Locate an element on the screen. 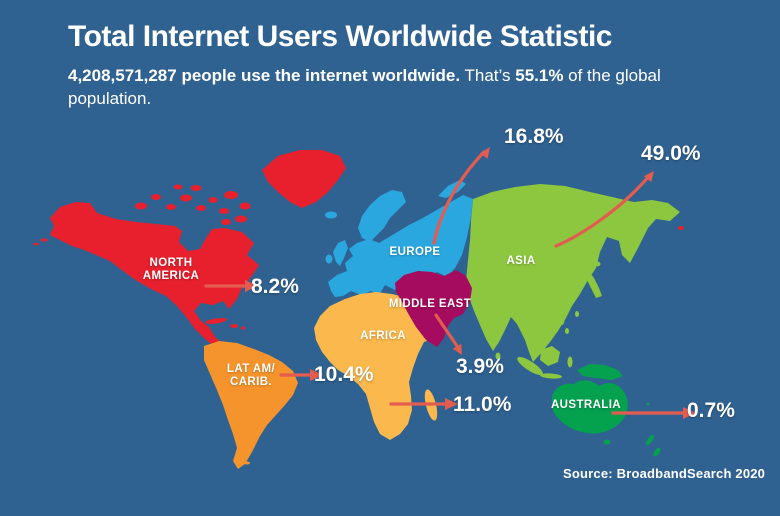 The height and width of the screenshot is (516, 780). value-europe: 16.8% is located at coordinates (534, 136).